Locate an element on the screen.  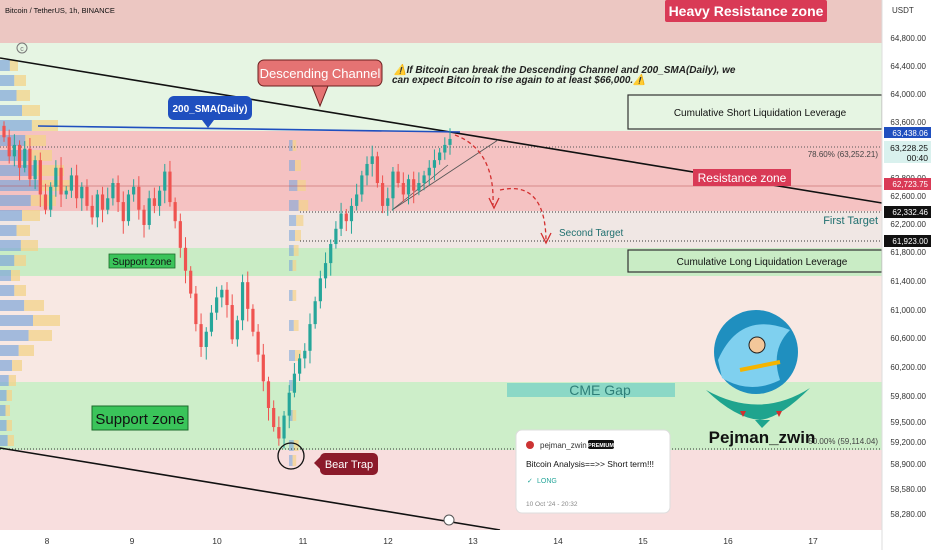
heavy-resistance-badge is located at coordinates (746, 11).